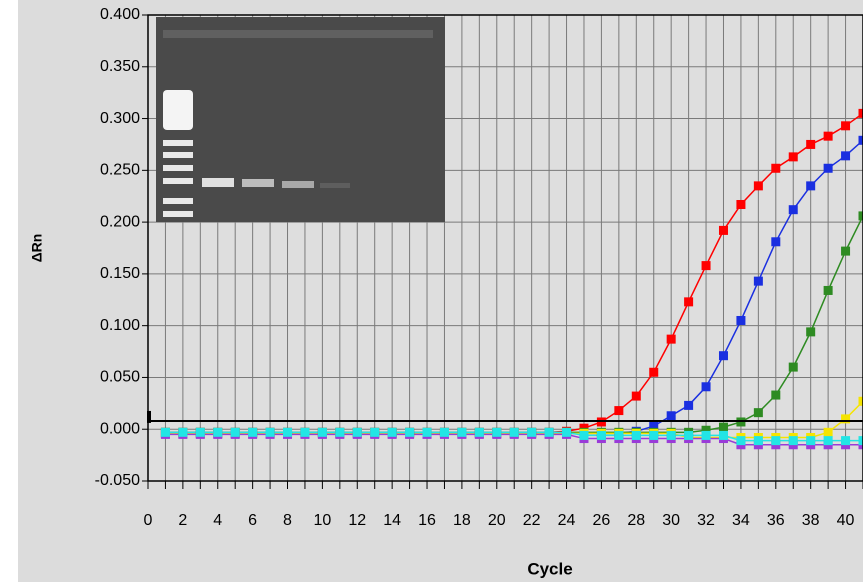  Describe the element at coordinates (120, 170) in the screenshot. I see `y-tick-label: 0.250` at that location.